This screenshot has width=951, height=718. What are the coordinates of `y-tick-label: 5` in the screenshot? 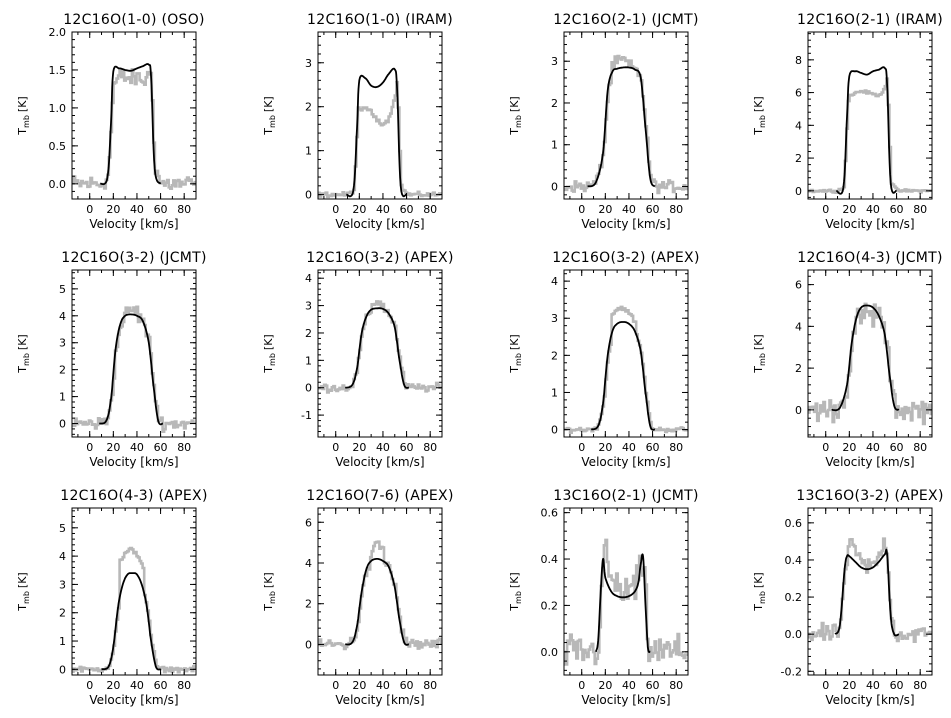 It's located at (62, 289).